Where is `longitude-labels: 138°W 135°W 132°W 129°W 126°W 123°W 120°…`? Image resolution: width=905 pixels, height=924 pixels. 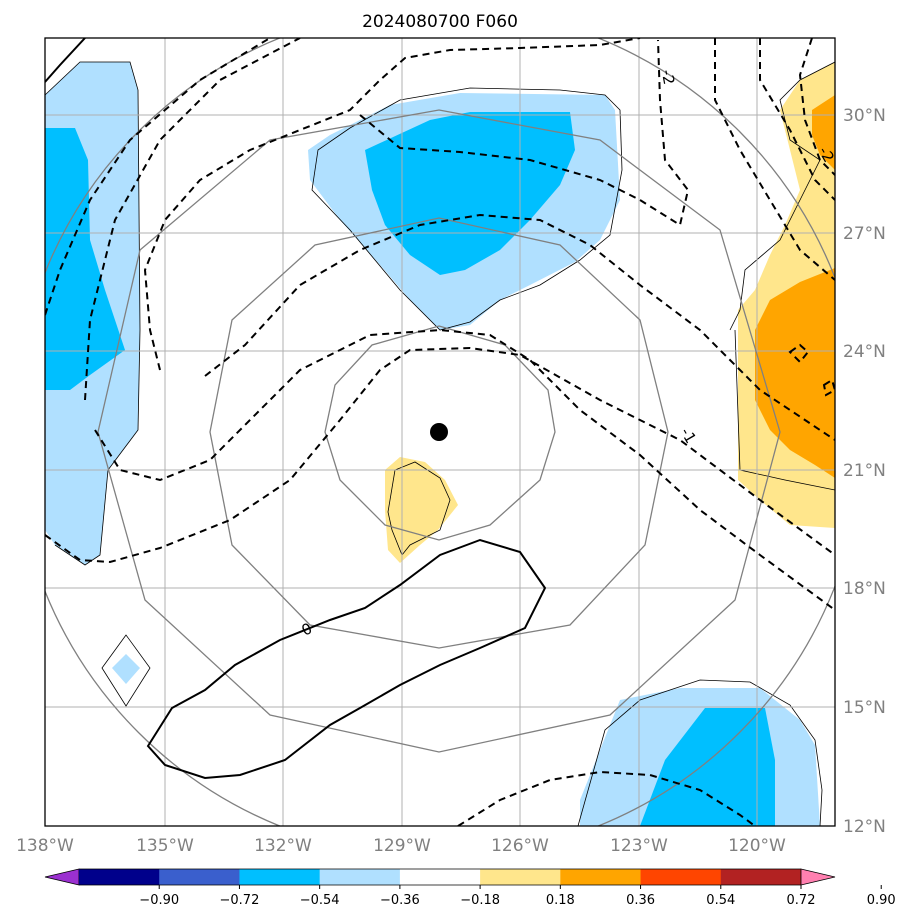
longitude-labels: 138°W 135°W 132°W 129°W 126°W 123°W 120°… is located at coordinates (401, 846).